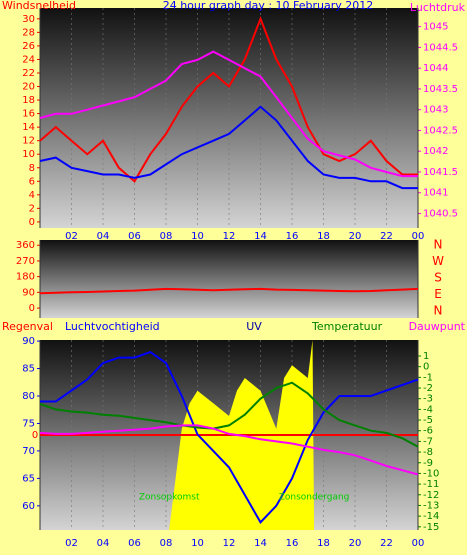  Describe the element at coordinates (25, 277) in the screenshot. I see `y-tick-label: 180` at that location.